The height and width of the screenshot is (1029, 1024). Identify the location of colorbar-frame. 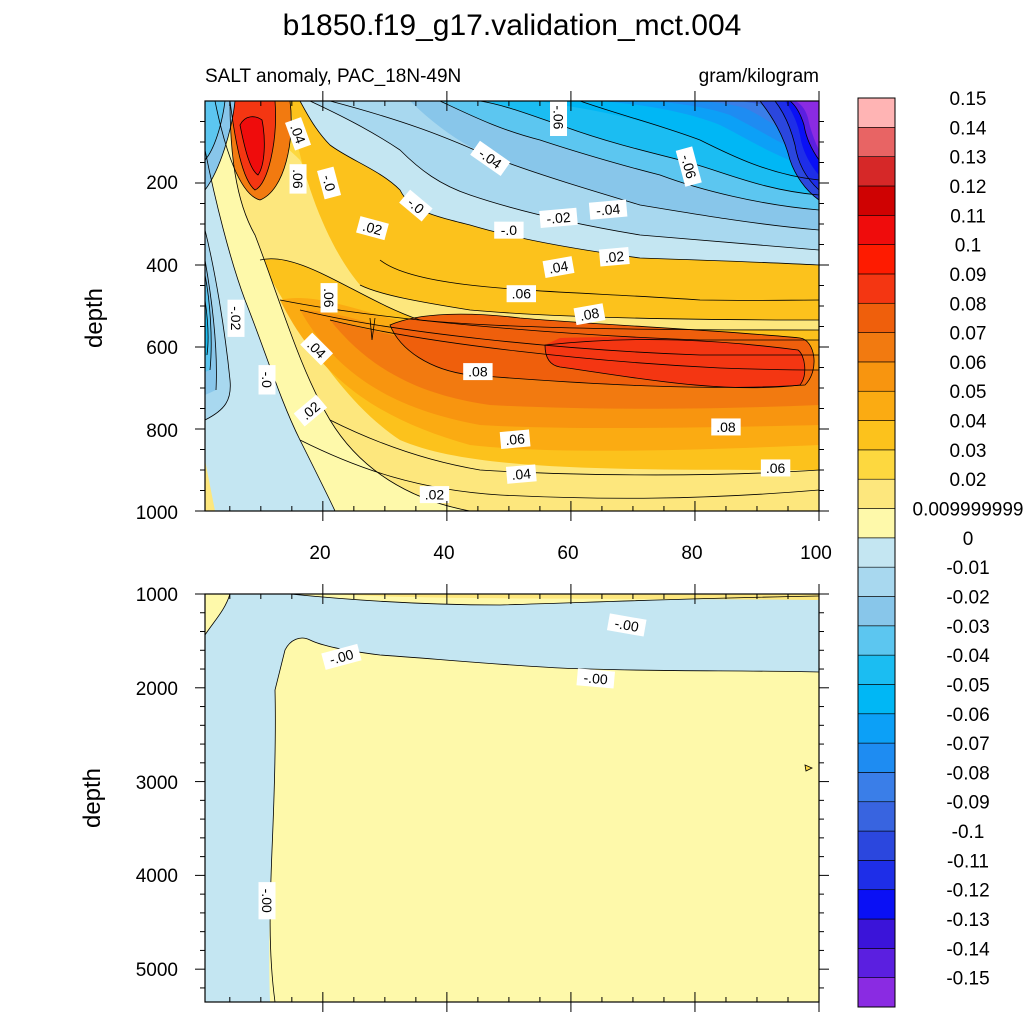
(876, 552).